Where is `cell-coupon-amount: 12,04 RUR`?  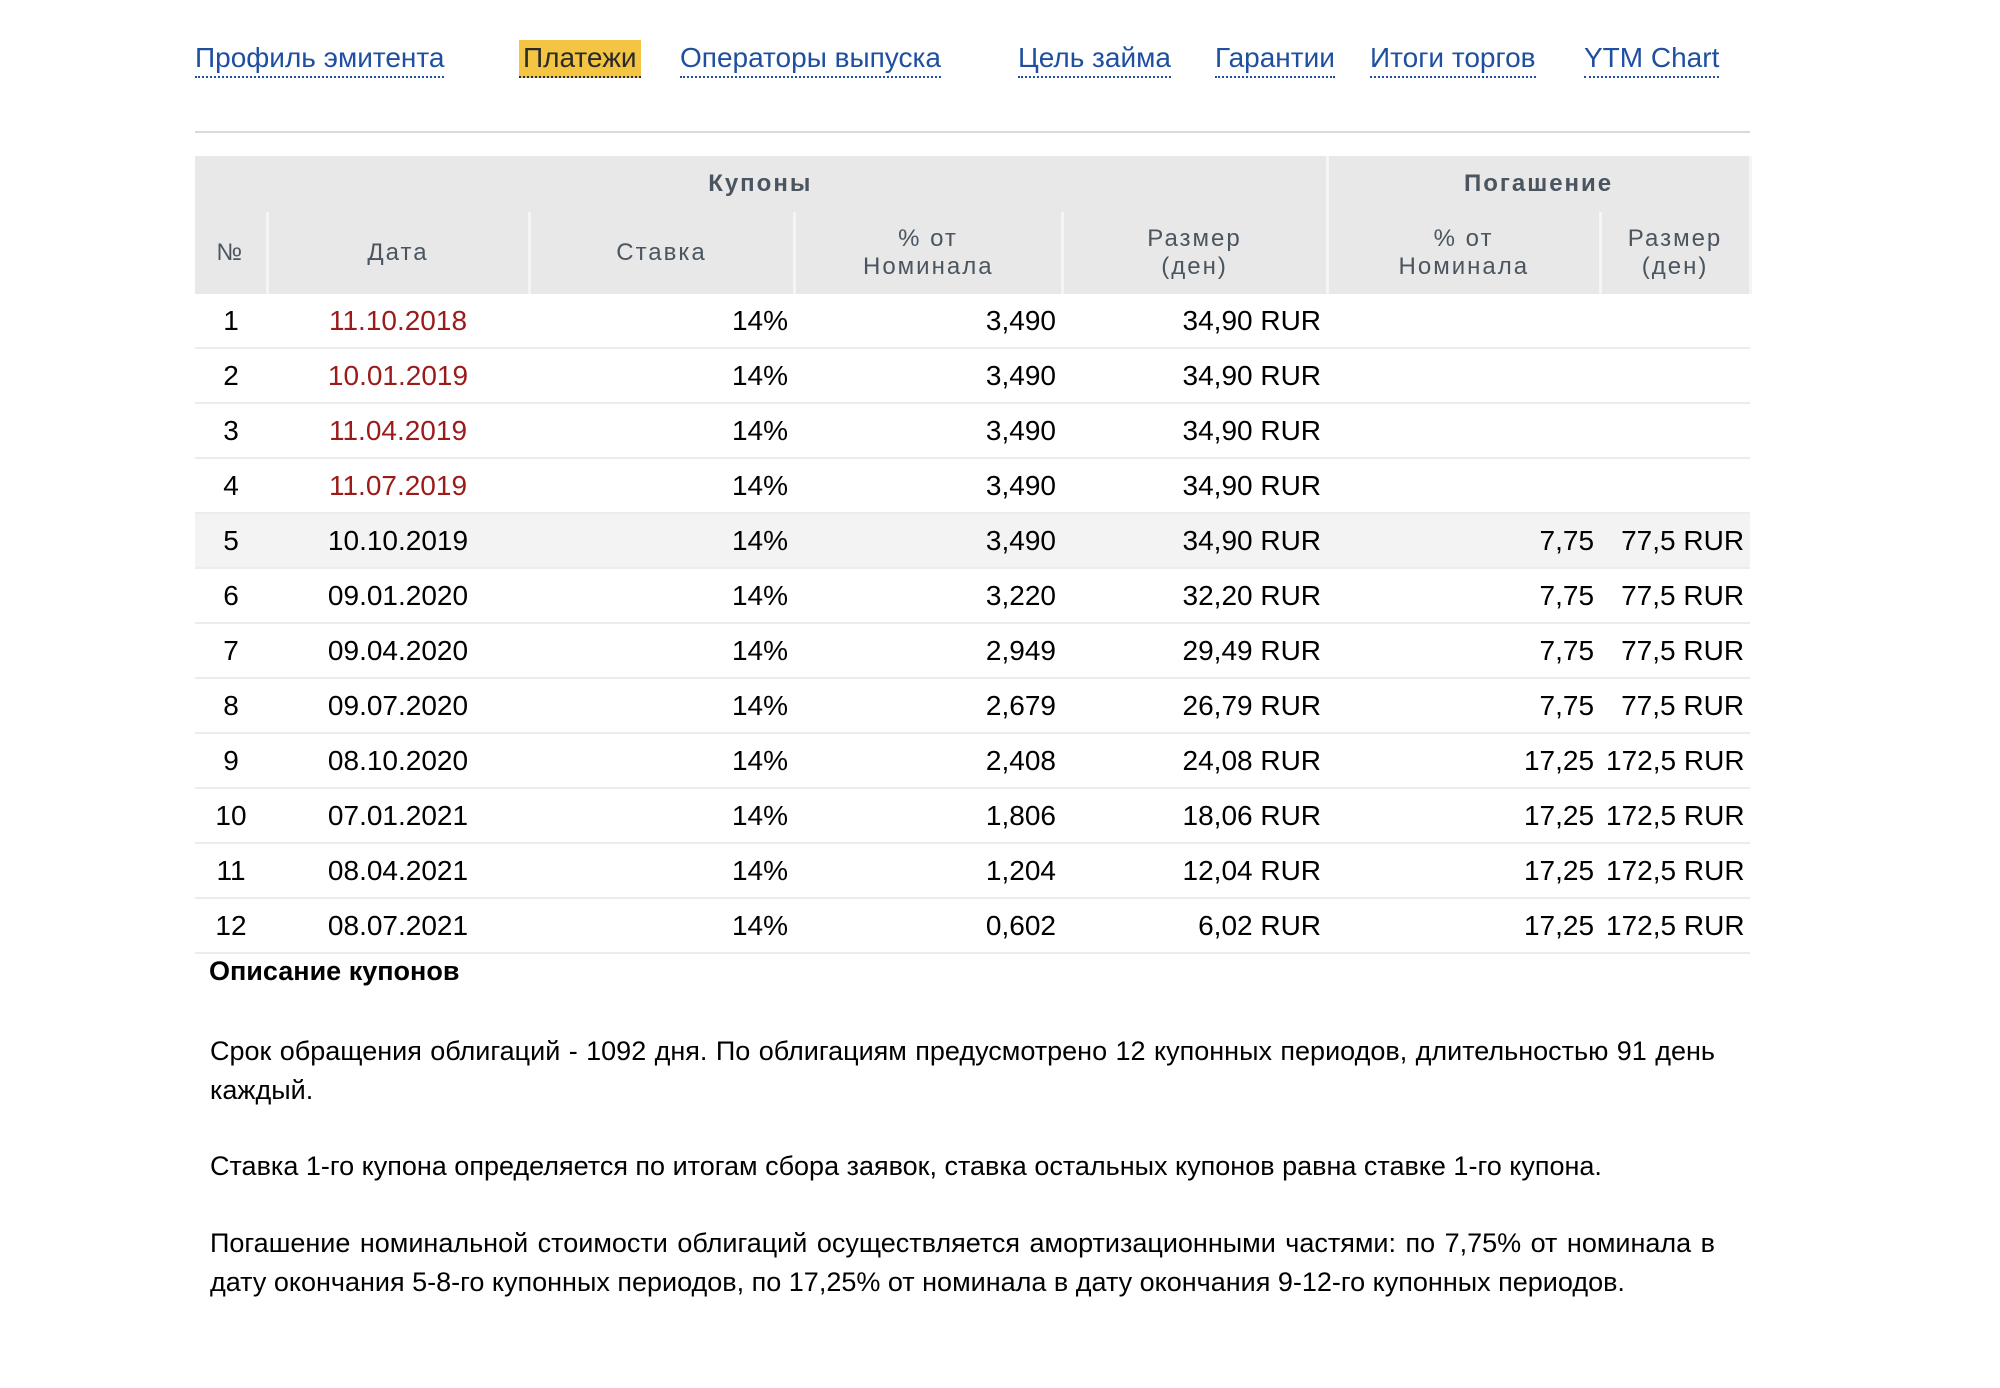
cell-coupon-amount: 12,04 RUR is located at coordinates (1195, 871).